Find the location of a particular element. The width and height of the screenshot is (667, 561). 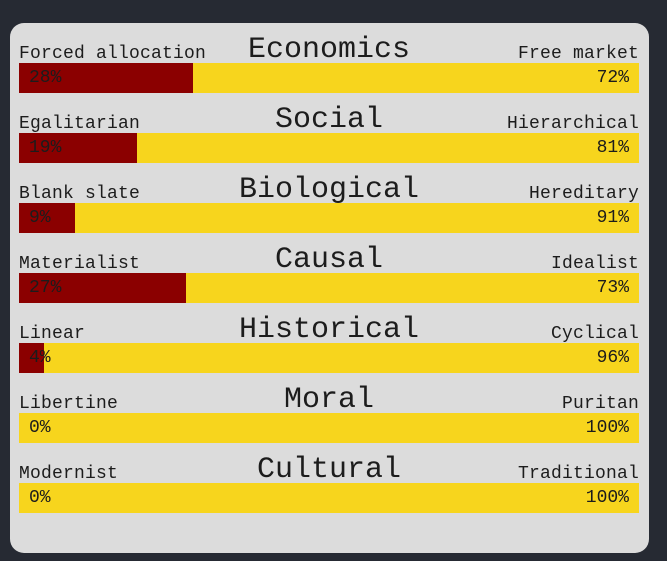

axis-left-label: Modernist is located at coordinates (69, 474).